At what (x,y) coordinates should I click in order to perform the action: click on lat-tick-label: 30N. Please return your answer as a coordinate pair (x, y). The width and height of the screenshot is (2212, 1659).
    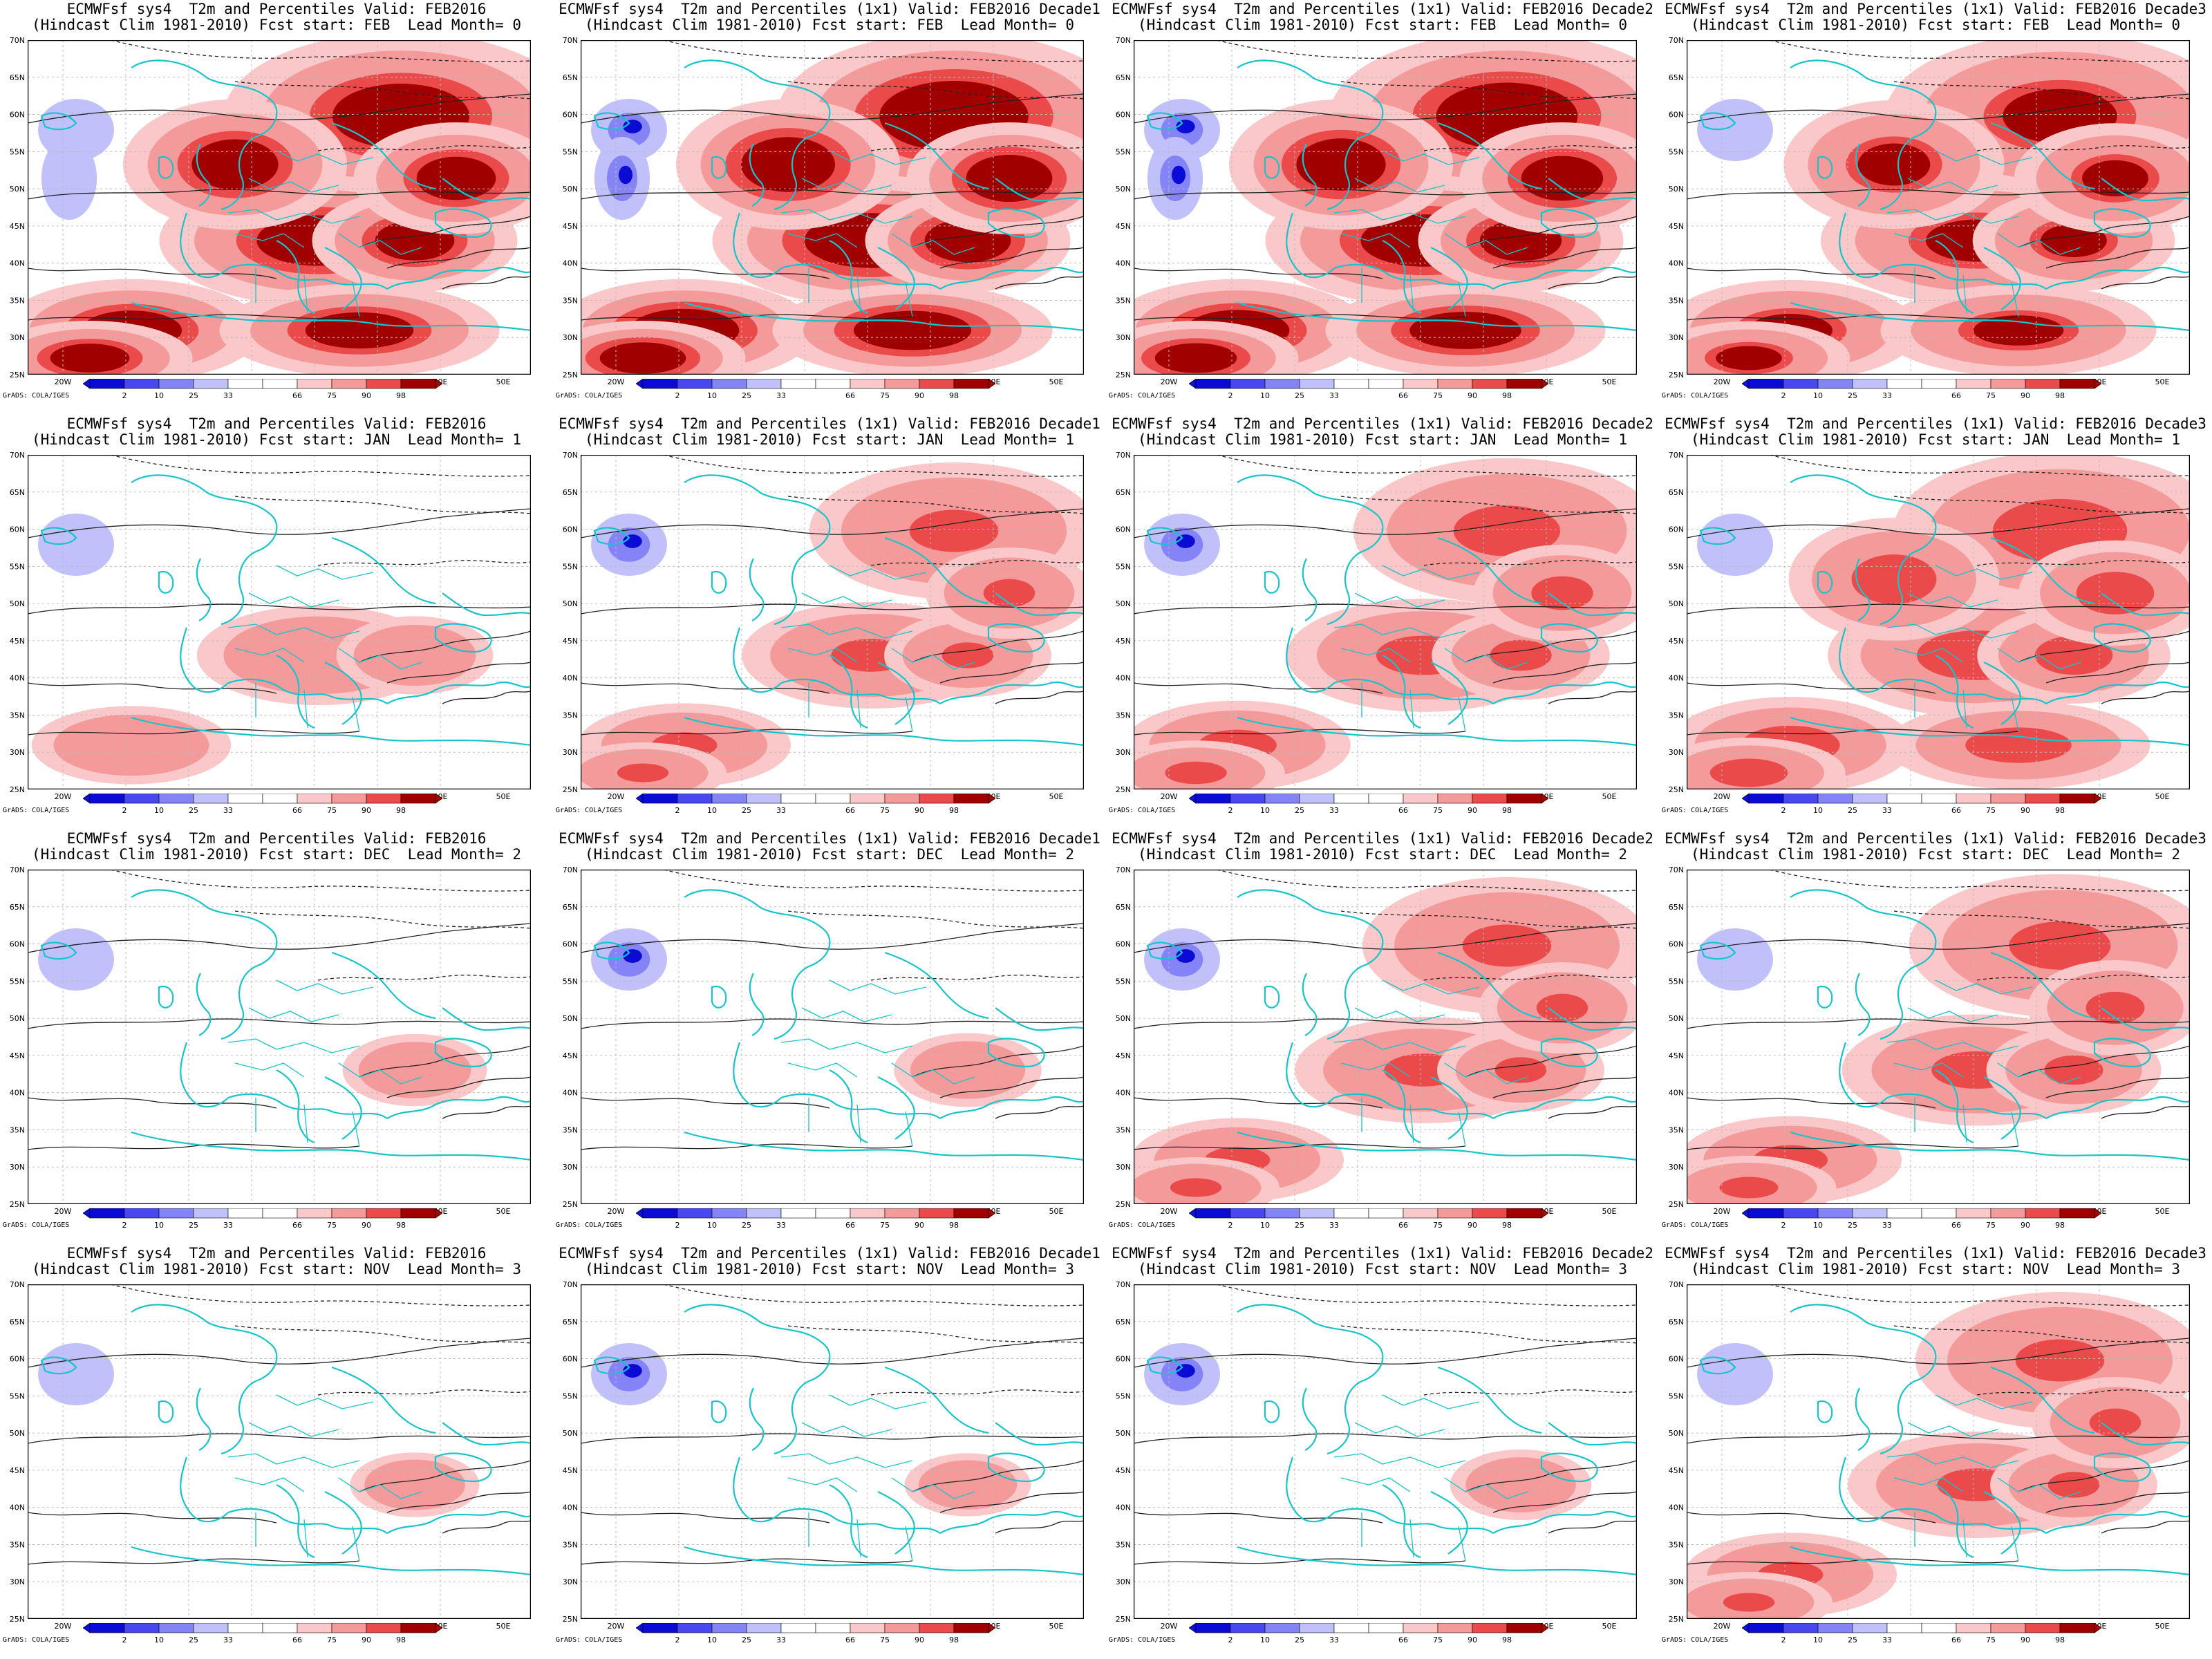
    Looking at the image, I should click on (1676, 337).